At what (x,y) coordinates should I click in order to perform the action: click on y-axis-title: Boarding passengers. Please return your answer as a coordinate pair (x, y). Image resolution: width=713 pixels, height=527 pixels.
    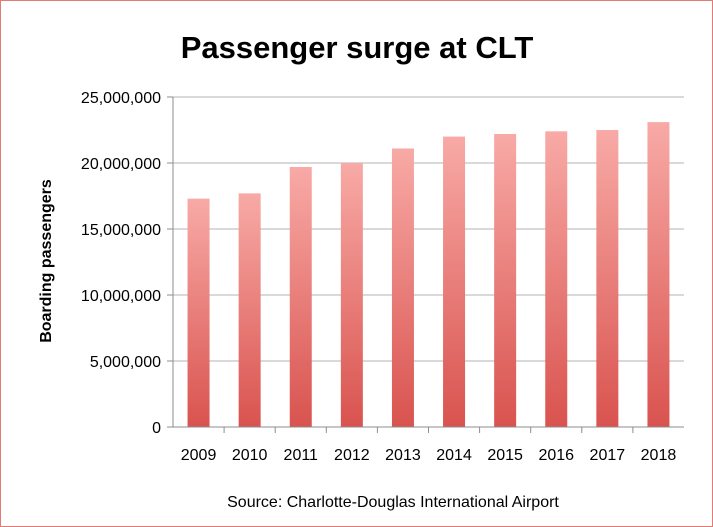
    Looking at the image, I should click on (46, 261).